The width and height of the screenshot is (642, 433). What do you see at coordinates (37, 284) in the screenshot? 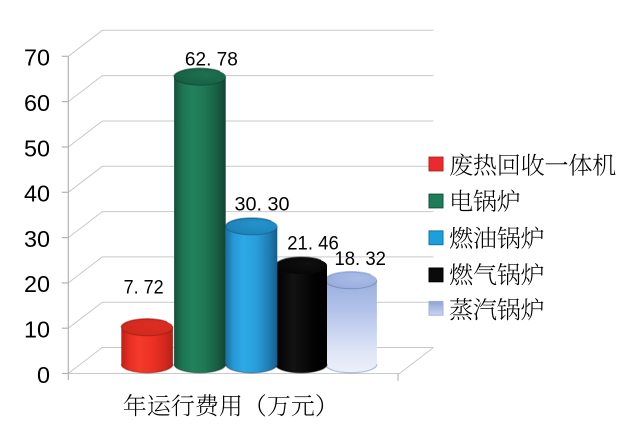
I see `svg-text: 20` at bounding box center [37, 284].